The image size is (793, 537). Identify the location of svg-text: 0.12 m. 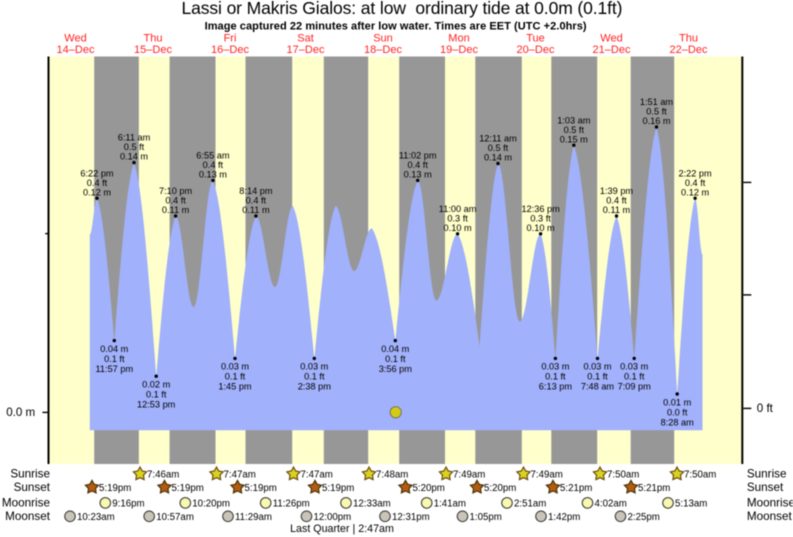
(695, 192).